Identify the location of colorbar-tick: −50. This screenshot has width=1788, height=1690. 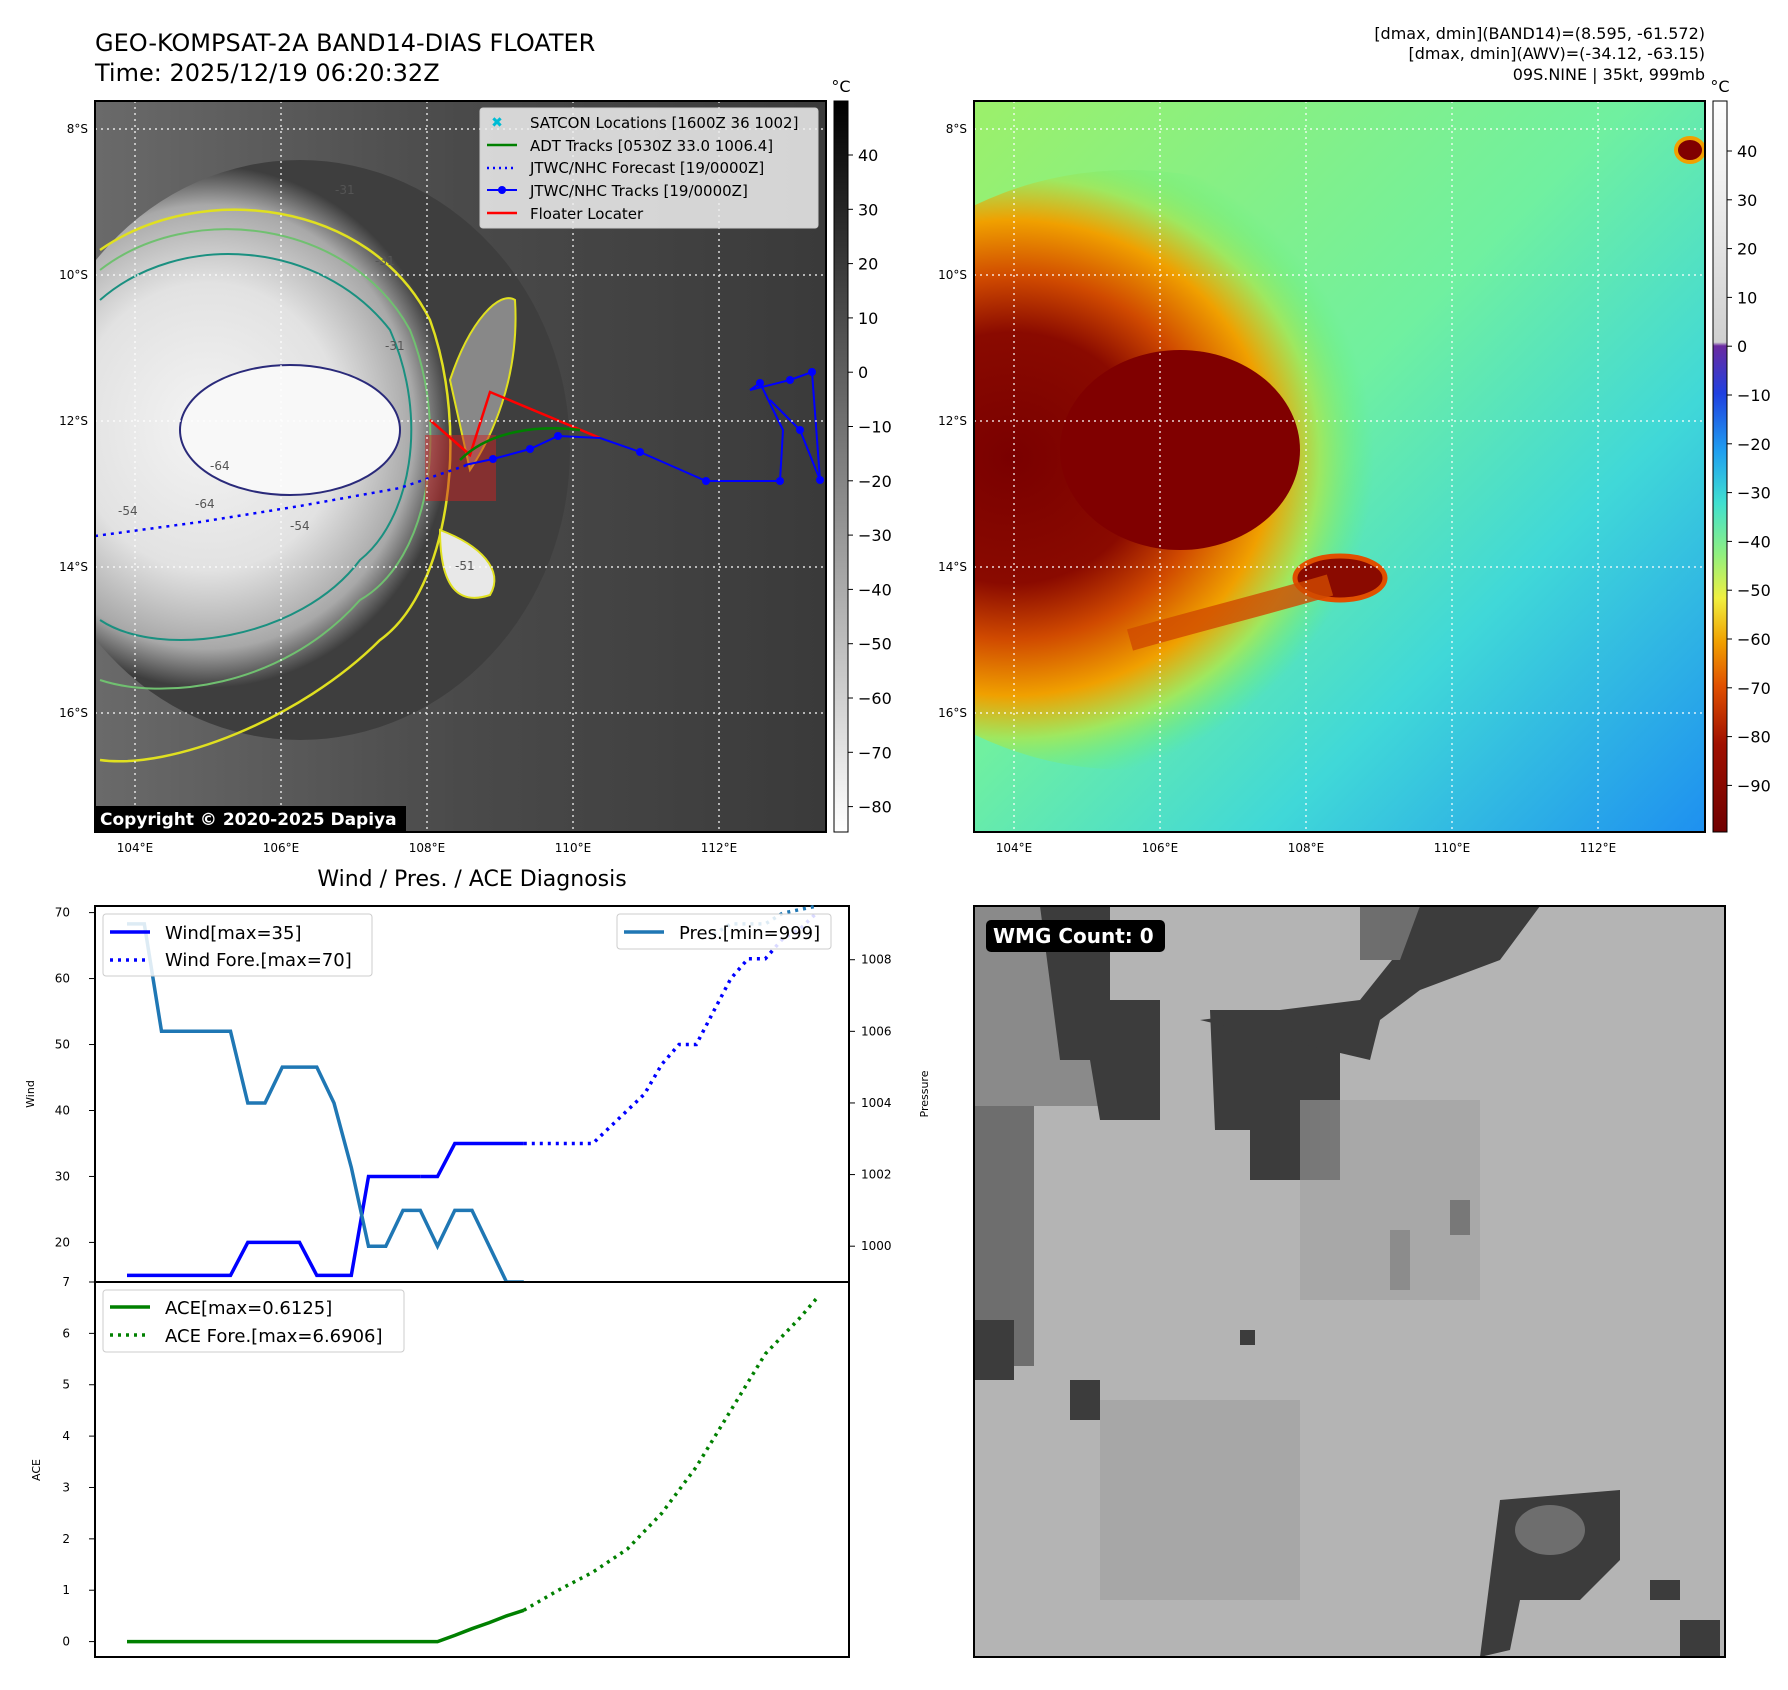
(1754, 590).